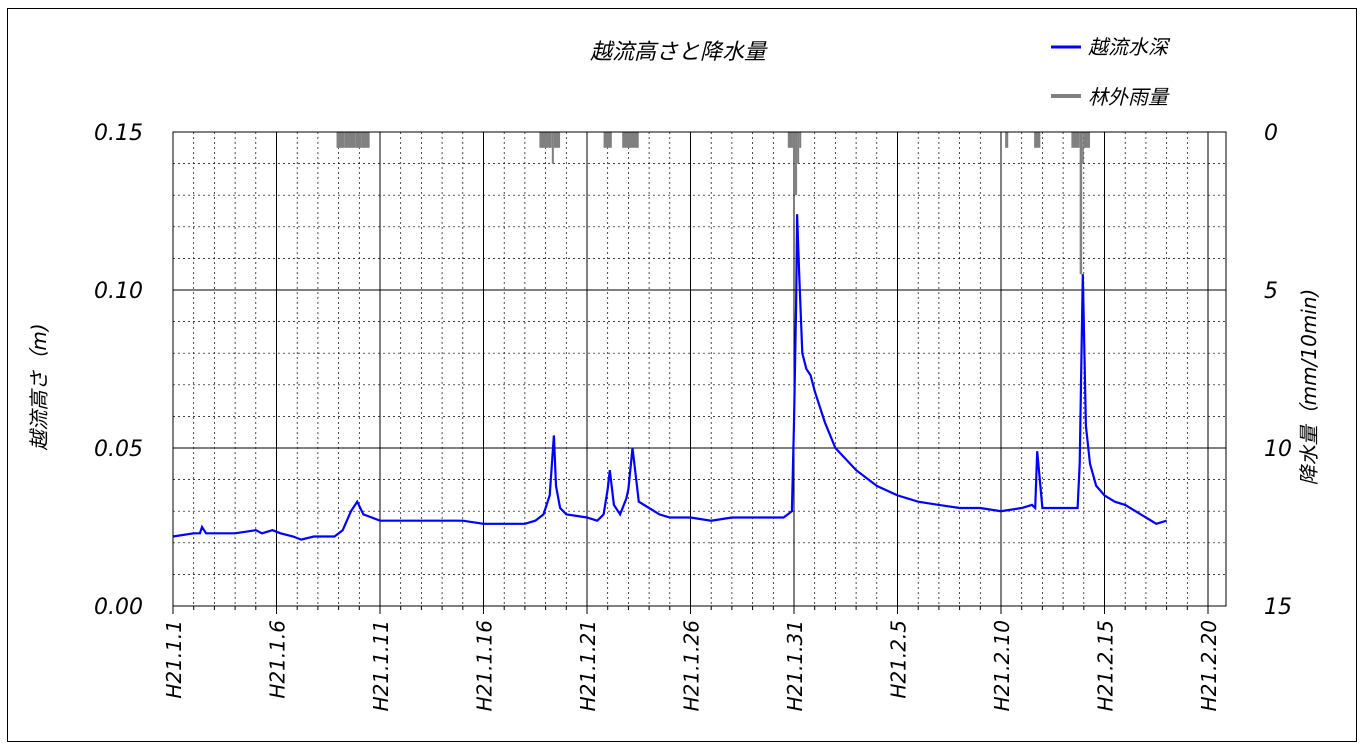 This screenshot has height=749, width=1364. I want to click on y2-tick-label: 0, so click(1271, 133).